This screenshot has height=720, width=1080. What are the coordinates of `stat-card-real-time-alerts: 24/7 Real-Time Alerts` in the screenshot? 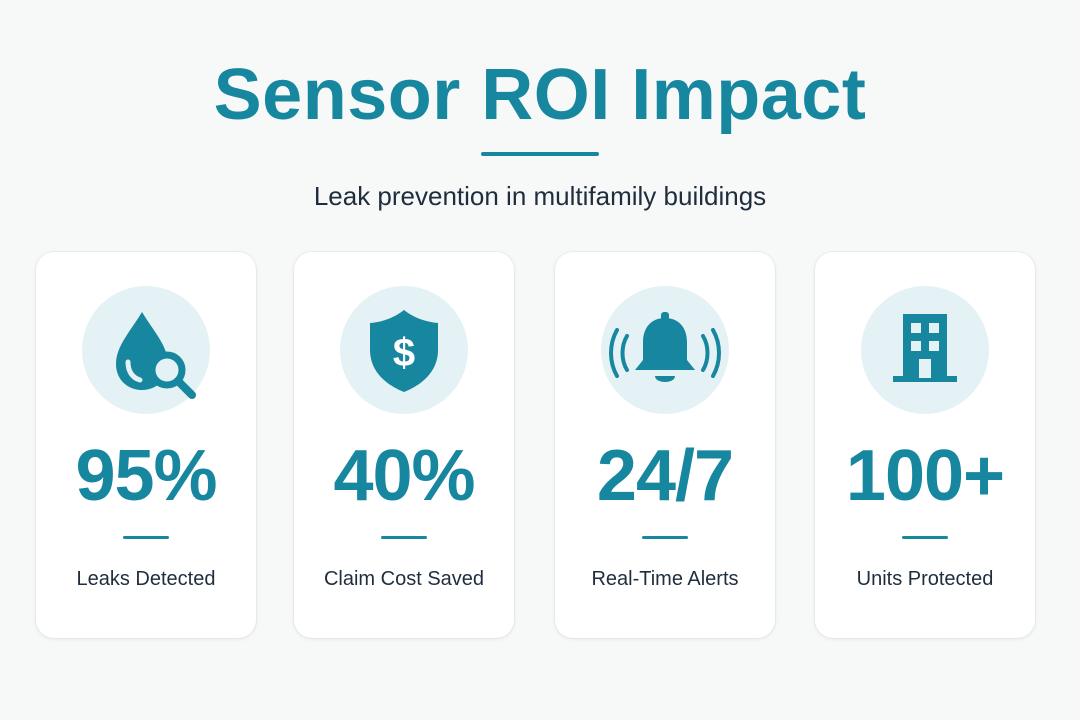 It's located at (665, 445).